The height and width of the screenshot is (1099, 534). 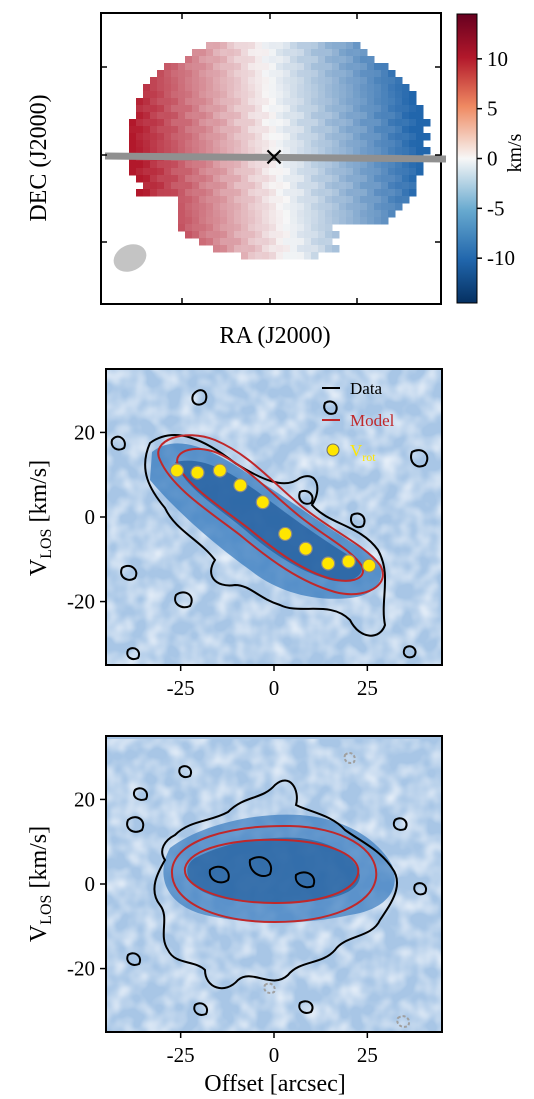 What do you see at coordinates (274, 336) in the screenshot?
I see `ra-axis-label: RA (J2000)` at bounding box center [274, 336].